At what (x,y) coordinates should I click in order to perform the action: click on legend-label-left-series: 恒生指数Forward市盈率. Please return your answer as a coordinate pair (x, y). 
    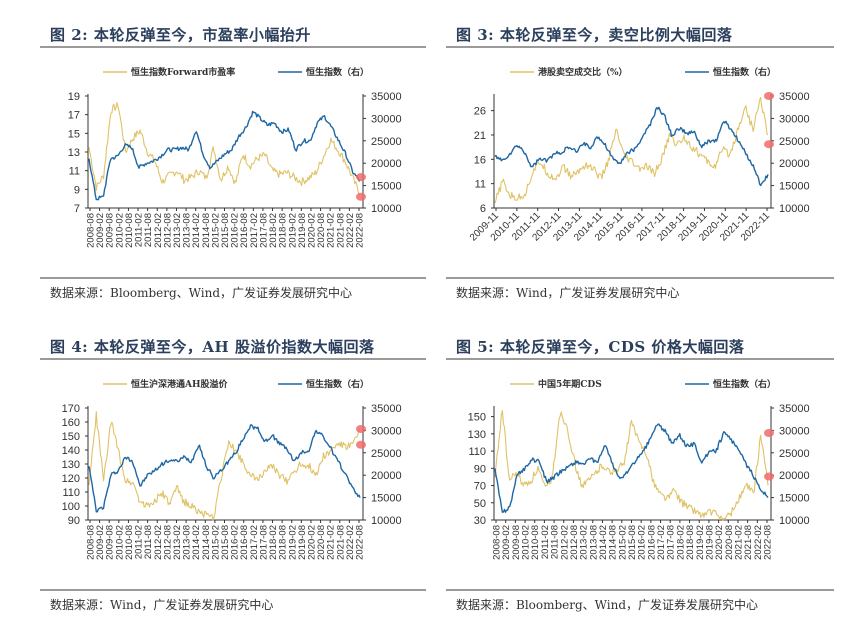
    Looking at the image, I should click on (183, 72).